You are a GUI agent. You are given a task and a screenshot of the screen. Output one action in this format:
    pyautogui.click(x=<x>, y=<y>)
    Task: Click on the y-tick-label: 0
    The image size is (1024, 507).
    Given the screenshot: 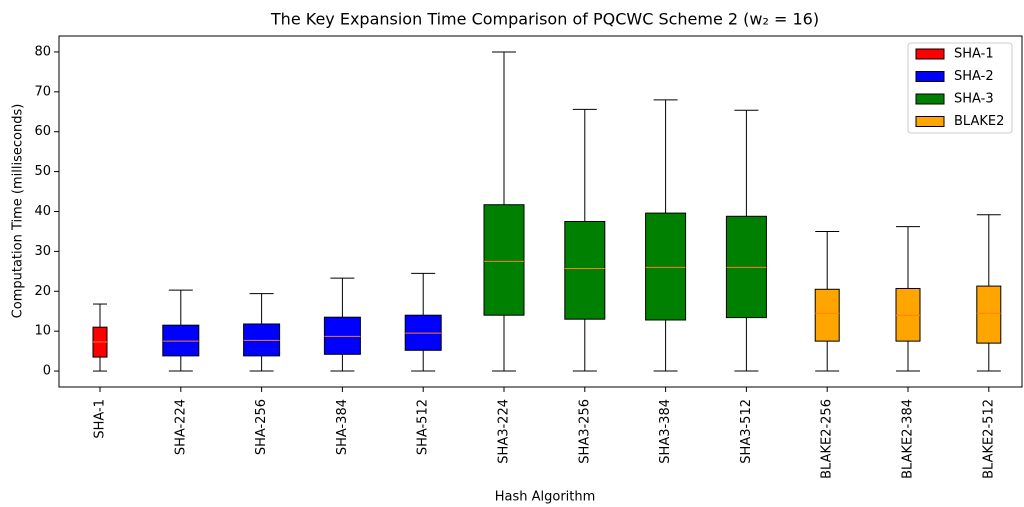 What is the action you would take?
    pyautogui.click(x=47, y=371)
    